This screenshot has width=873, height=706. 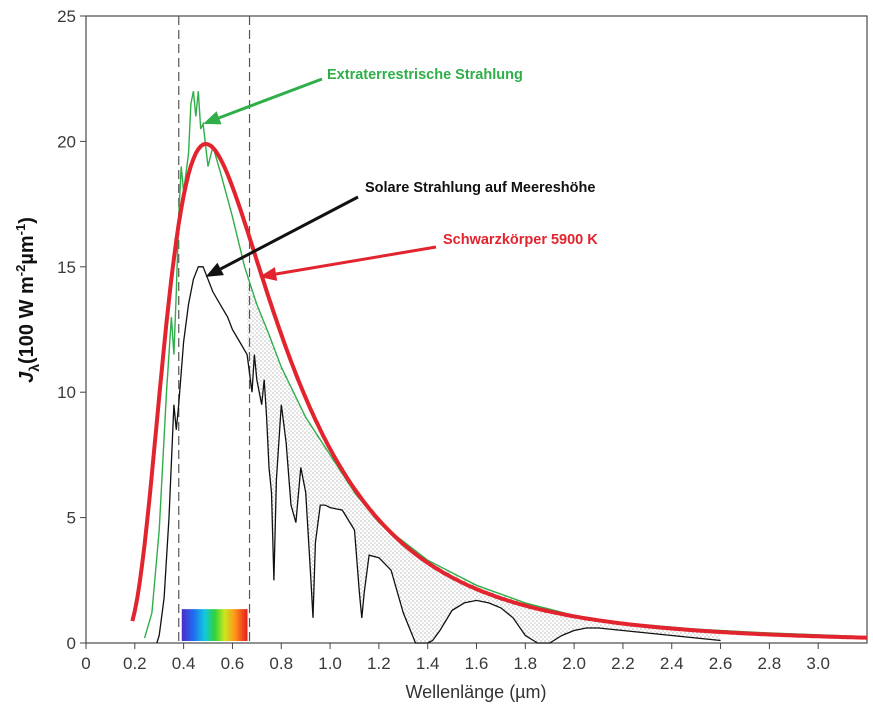 I want to click on x-tick-label: 1.0, so click(x=330, y=663).